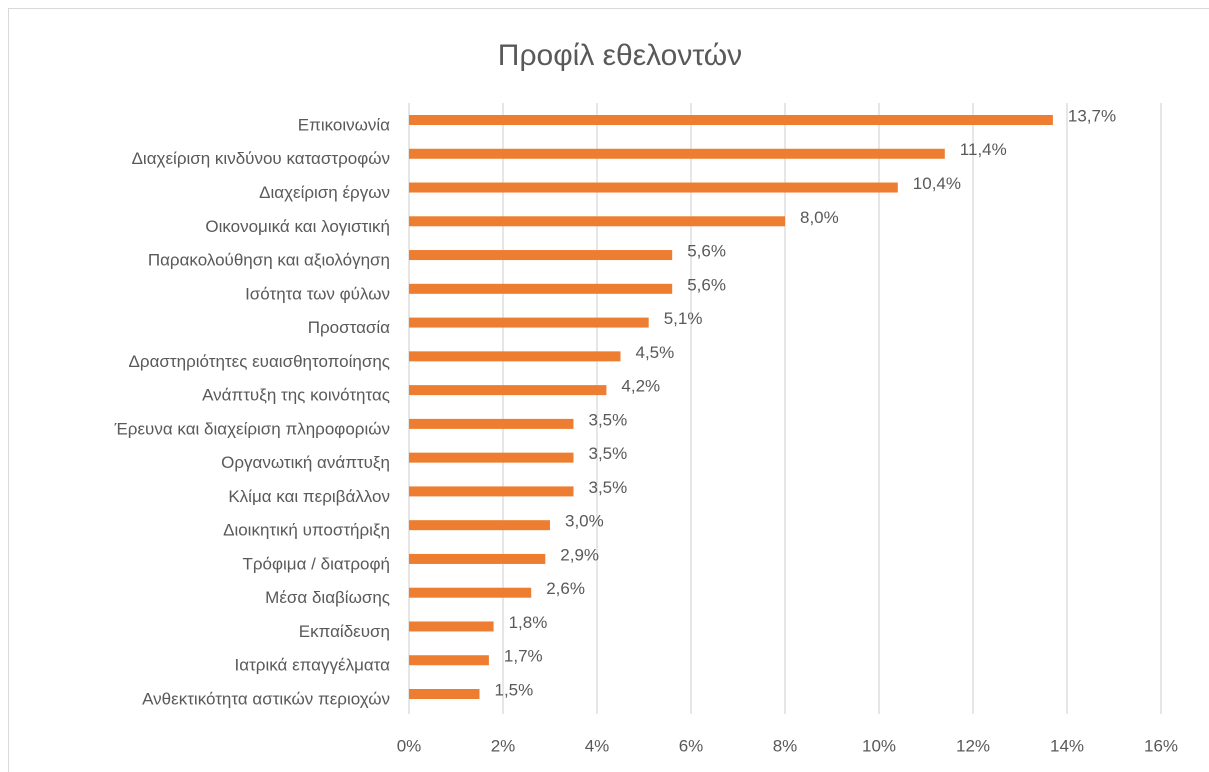 The height and width of the screenshot is (772, 1209). I want to click on y-tick-label: Διαχείριση έργων, so click(324, 192).